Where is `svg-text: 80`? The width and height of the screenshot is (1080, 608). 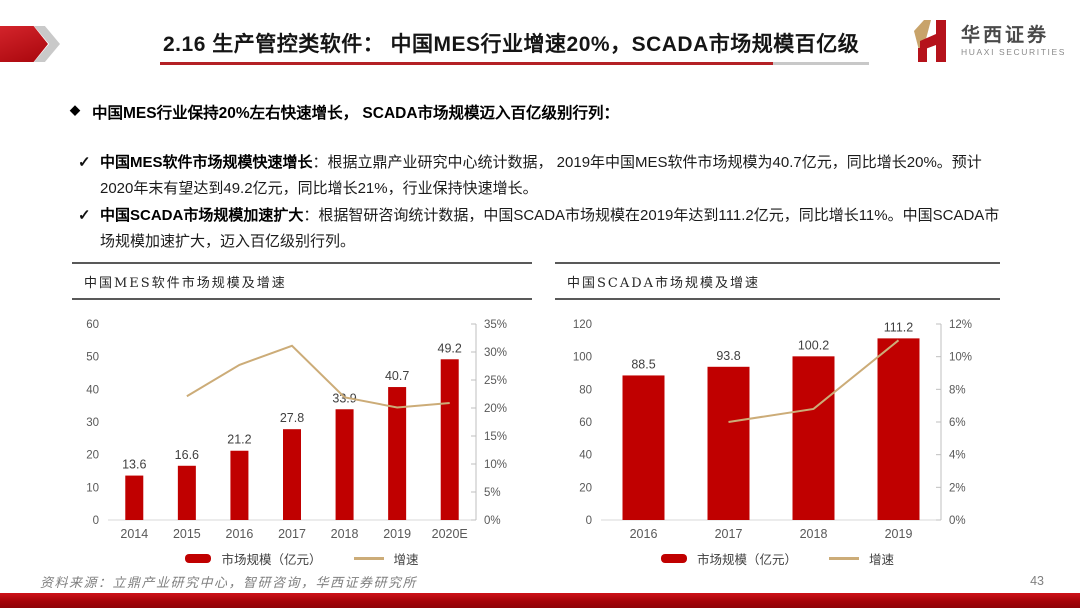 svg-text: 80 is located at coordinates (585, 390).